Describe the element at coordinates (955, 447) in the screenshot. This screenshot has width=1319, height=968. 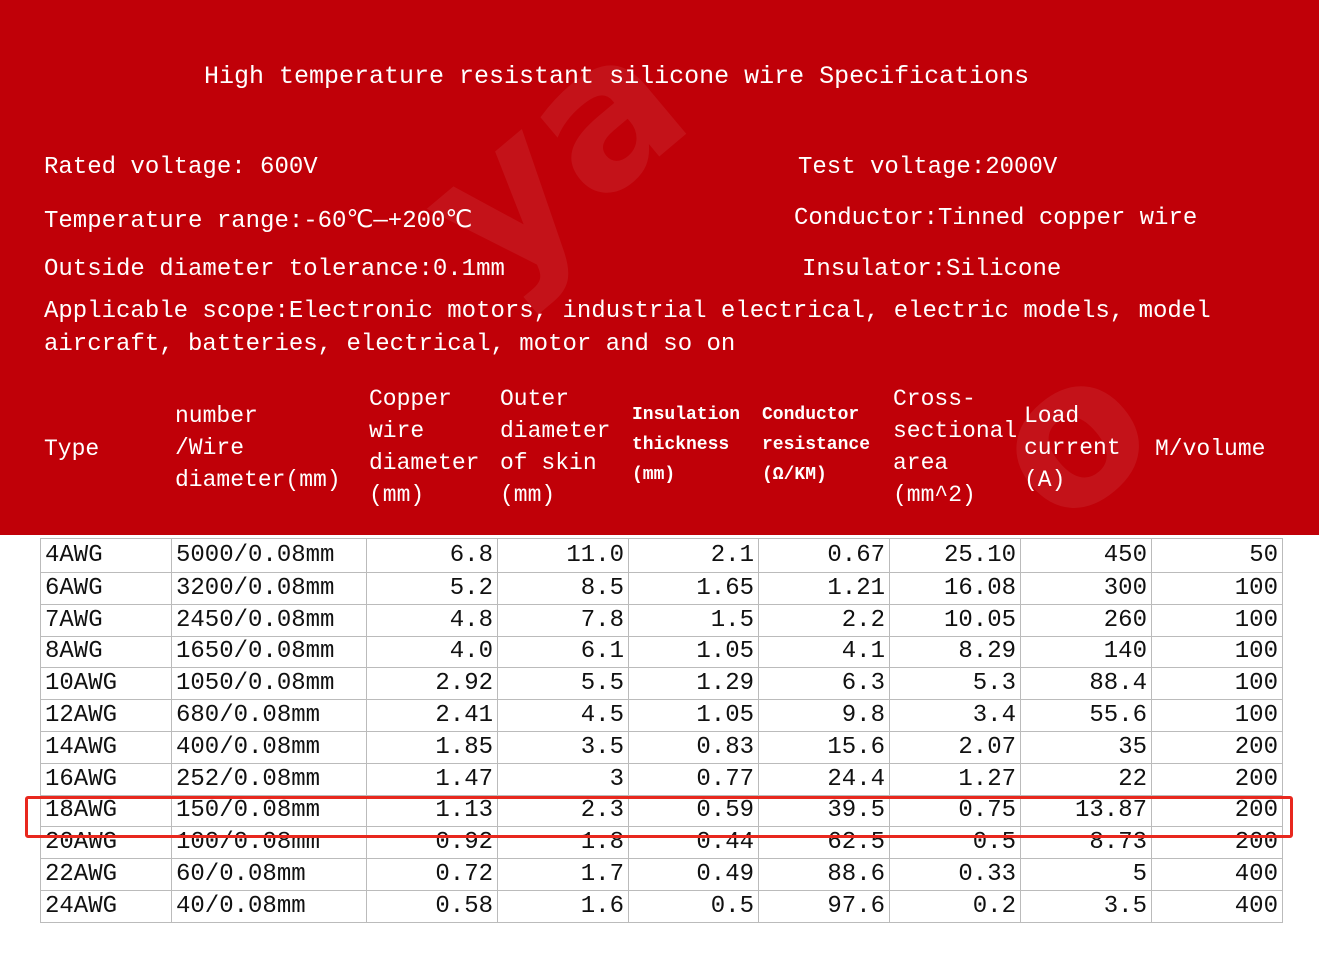
I see `column-header: Cross-sectional area (mm^2)` at that location.